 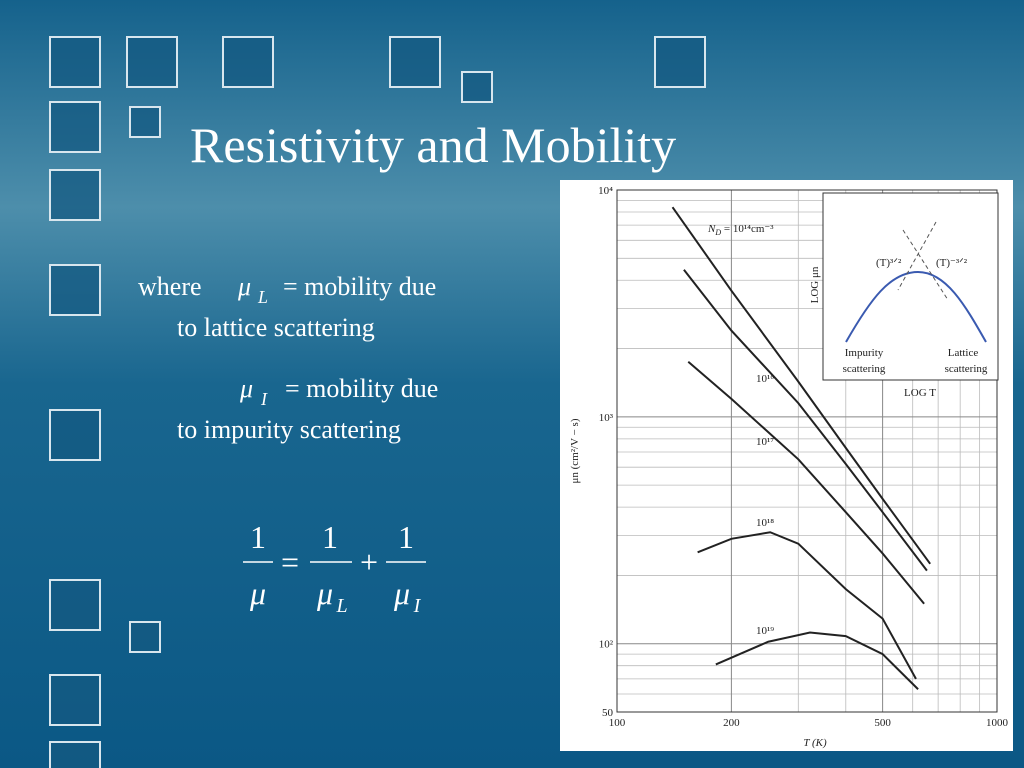 I want to click on x-tick-label: 1000, so click(x=997, y=723).